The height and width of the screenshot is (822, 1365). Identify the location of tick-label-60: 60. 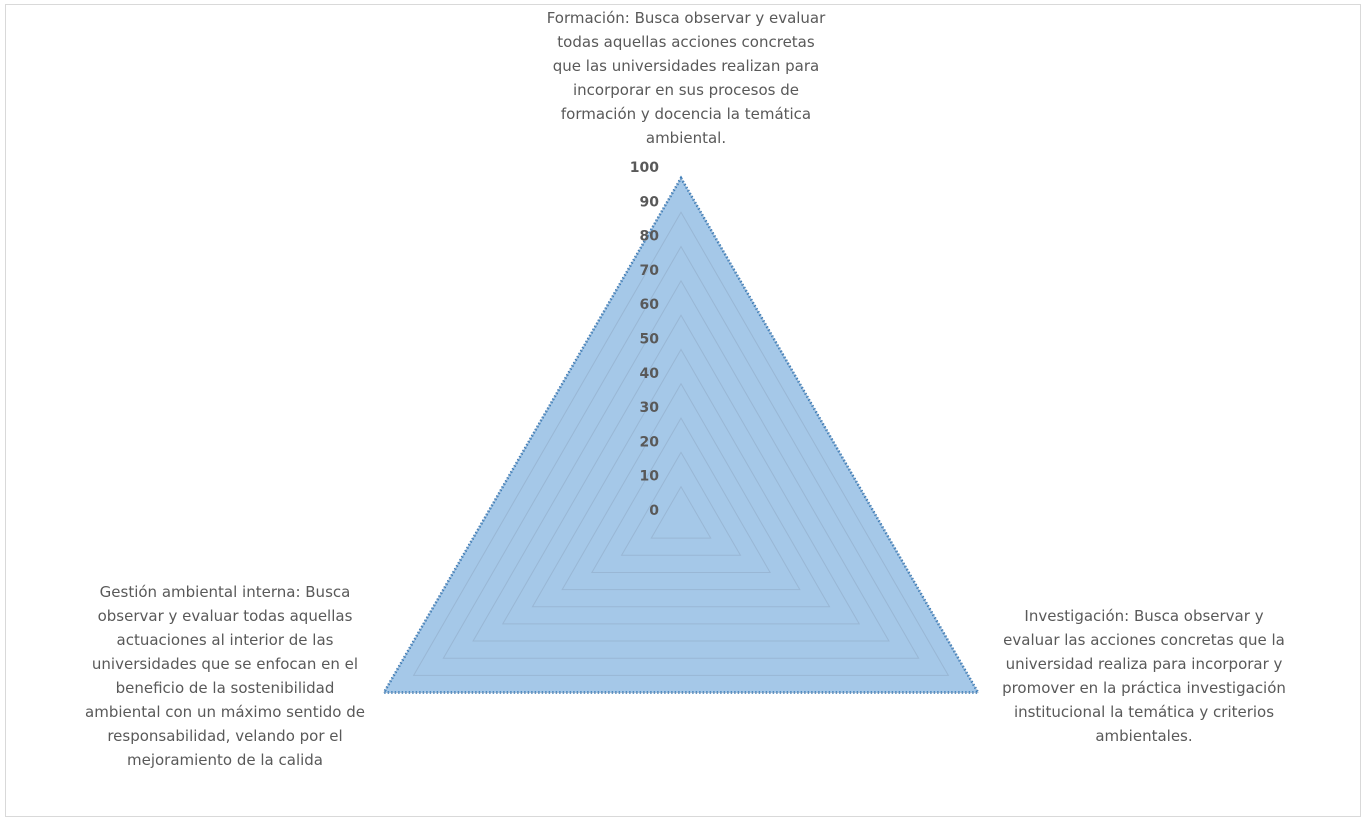
(650, 305).